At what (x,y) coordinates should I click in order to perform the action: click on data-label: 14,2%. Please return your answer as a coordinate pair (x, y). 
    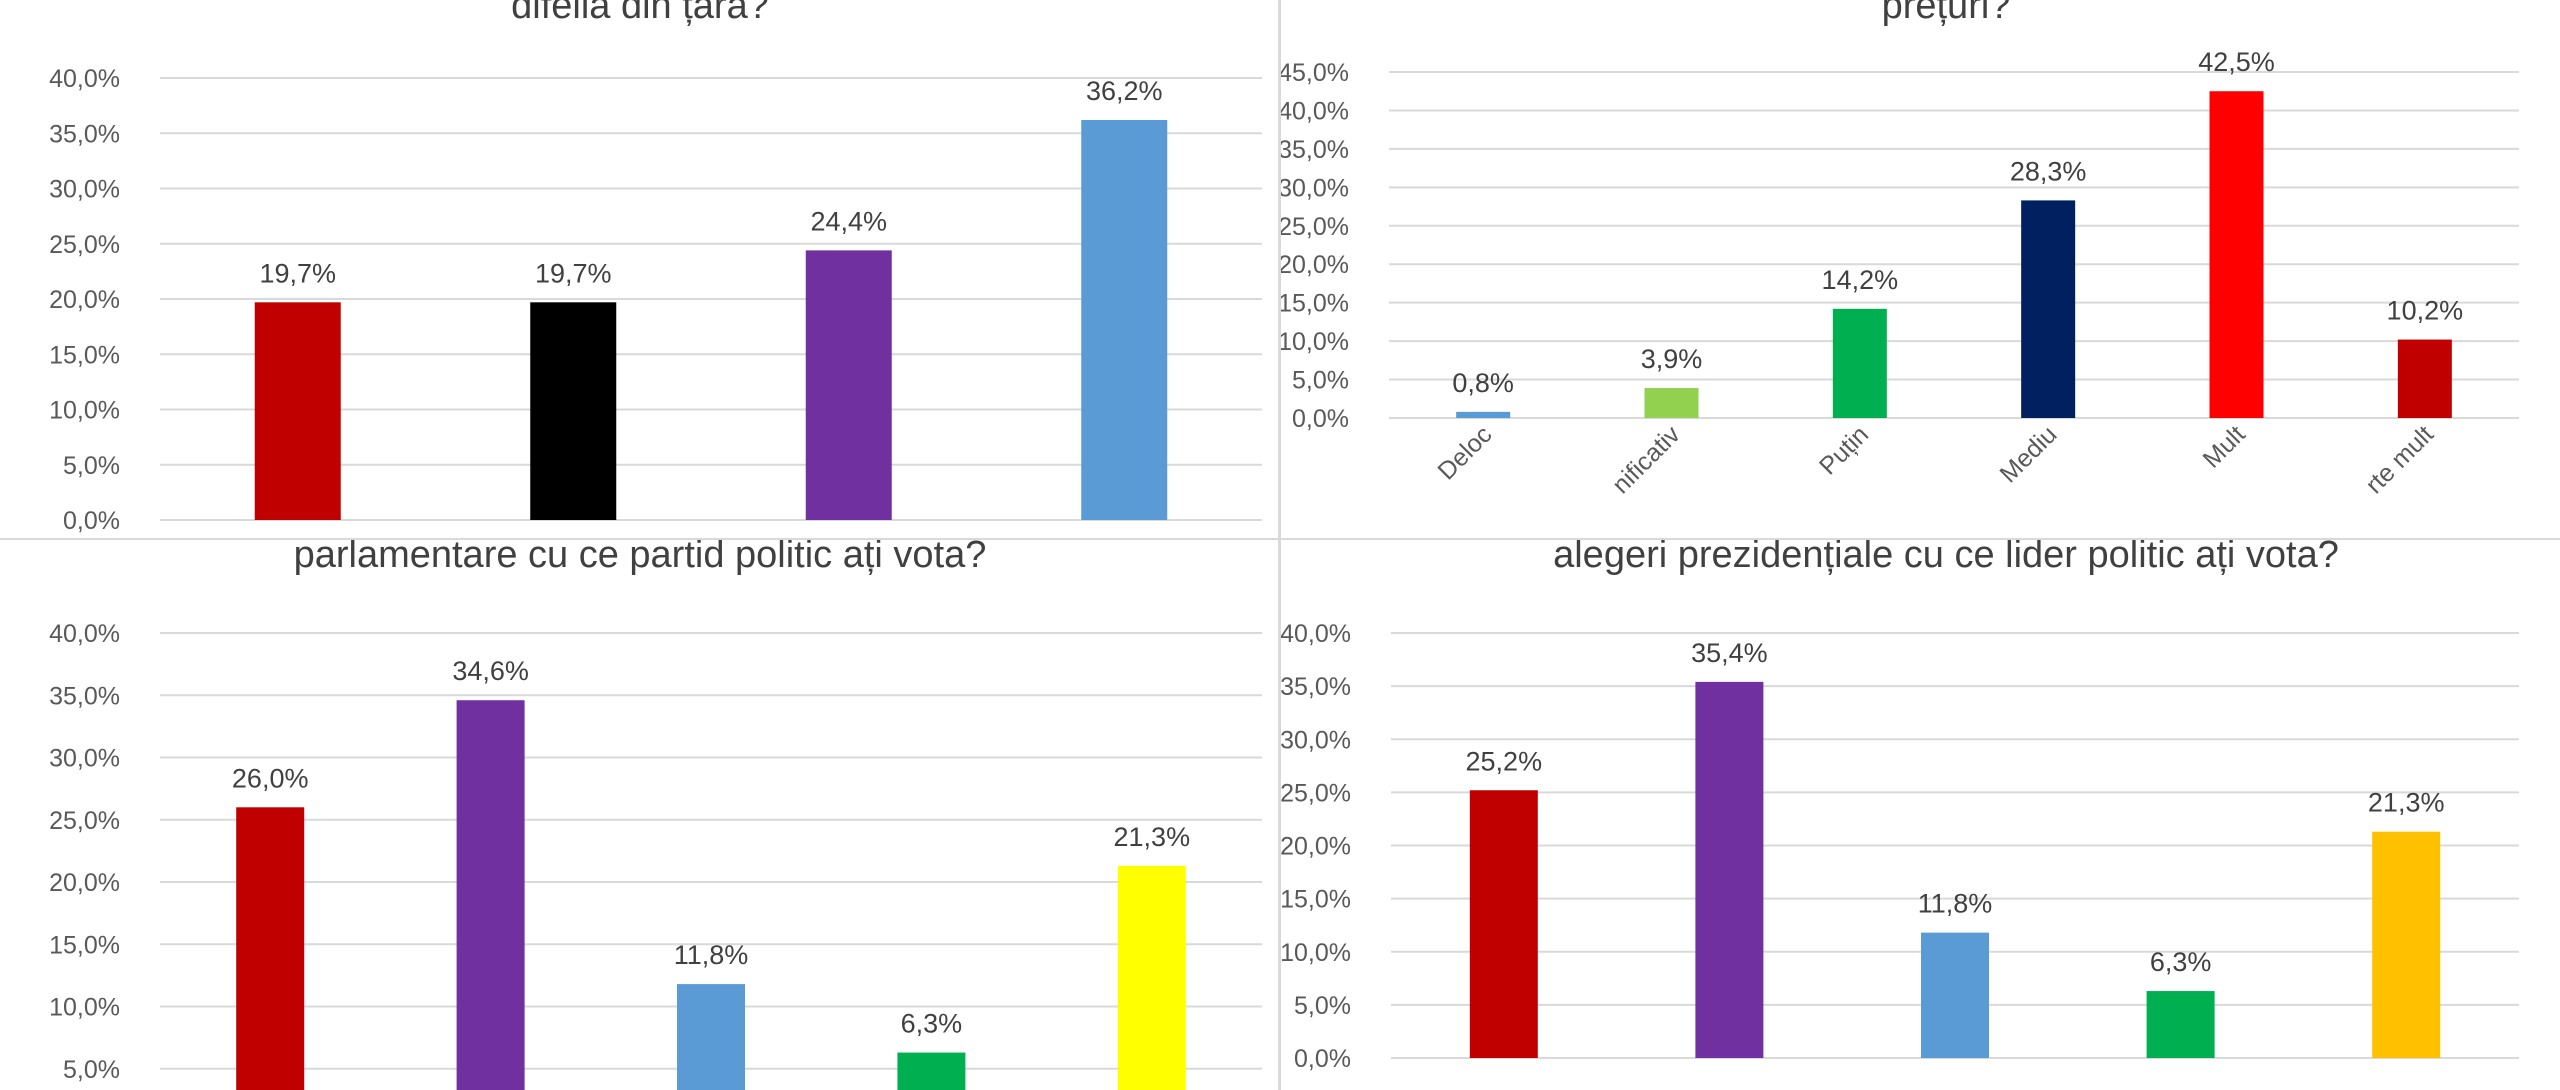
    Looking at the image, I should click on (1860, 280).